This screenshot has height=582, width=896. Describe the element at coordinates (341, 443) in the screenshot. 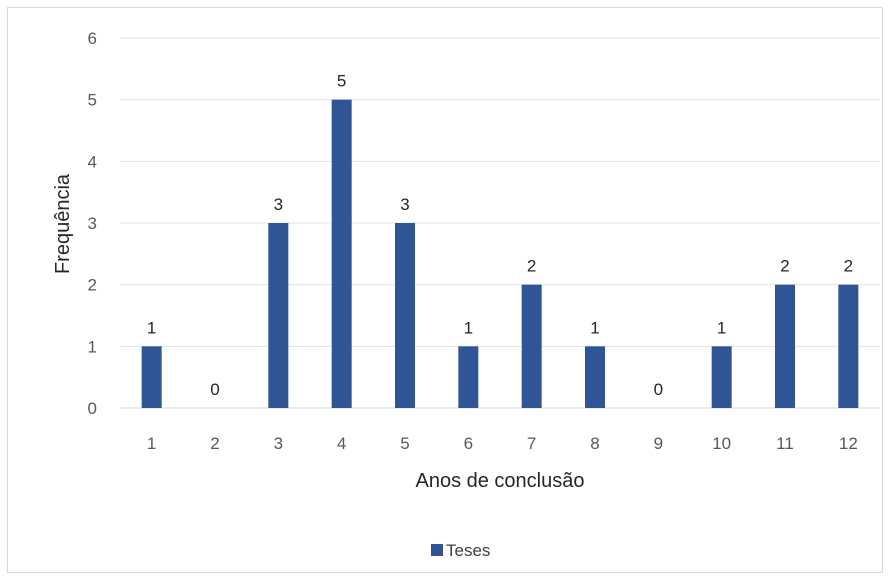

I see `x-tick-label: 4` at that location.